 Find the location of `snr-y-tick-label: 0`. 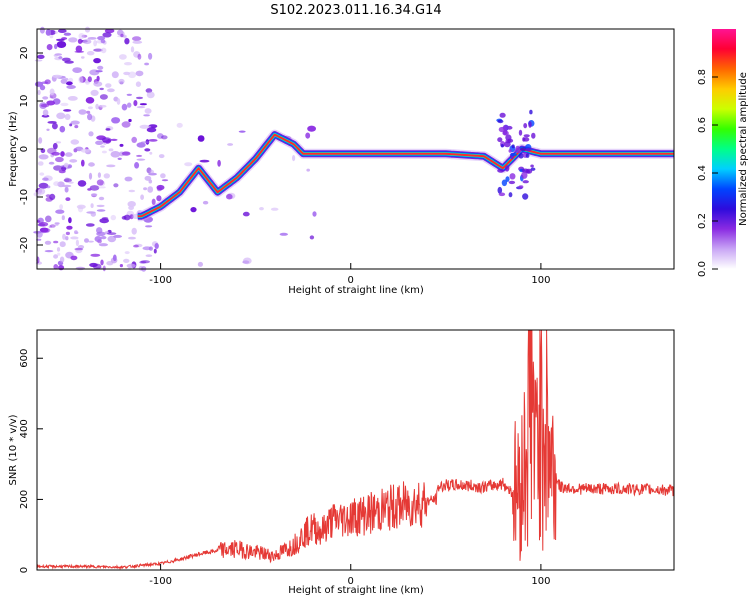

snr-y-tick-label: 0 is located at coordinates (24, 570).